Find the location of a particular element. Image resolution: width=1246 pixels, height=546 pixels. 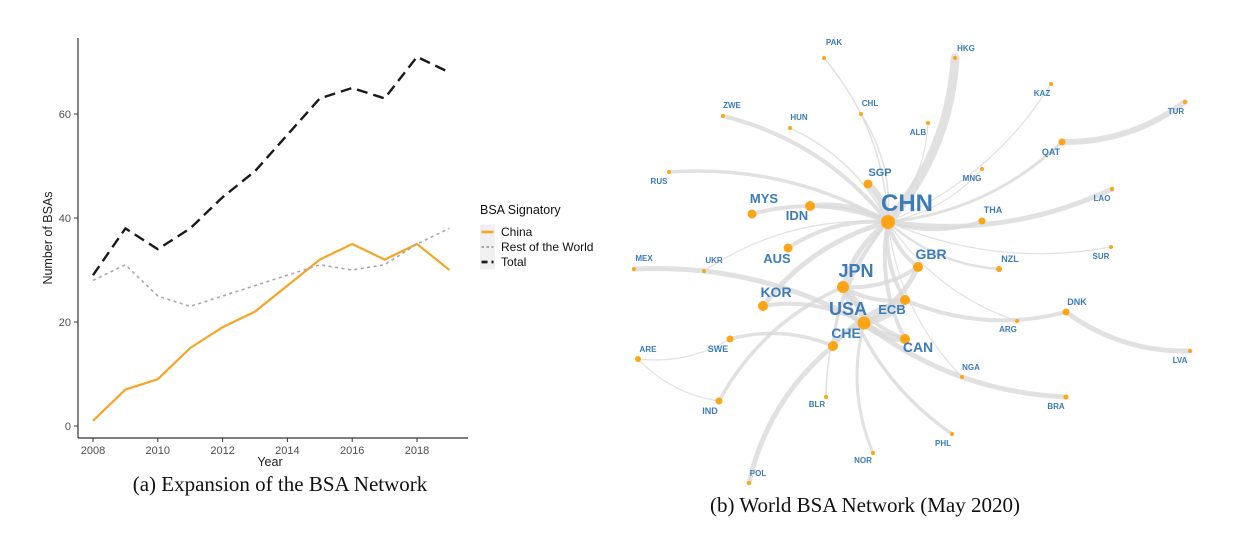

network-node-USA is located at coordinates (864, 323).